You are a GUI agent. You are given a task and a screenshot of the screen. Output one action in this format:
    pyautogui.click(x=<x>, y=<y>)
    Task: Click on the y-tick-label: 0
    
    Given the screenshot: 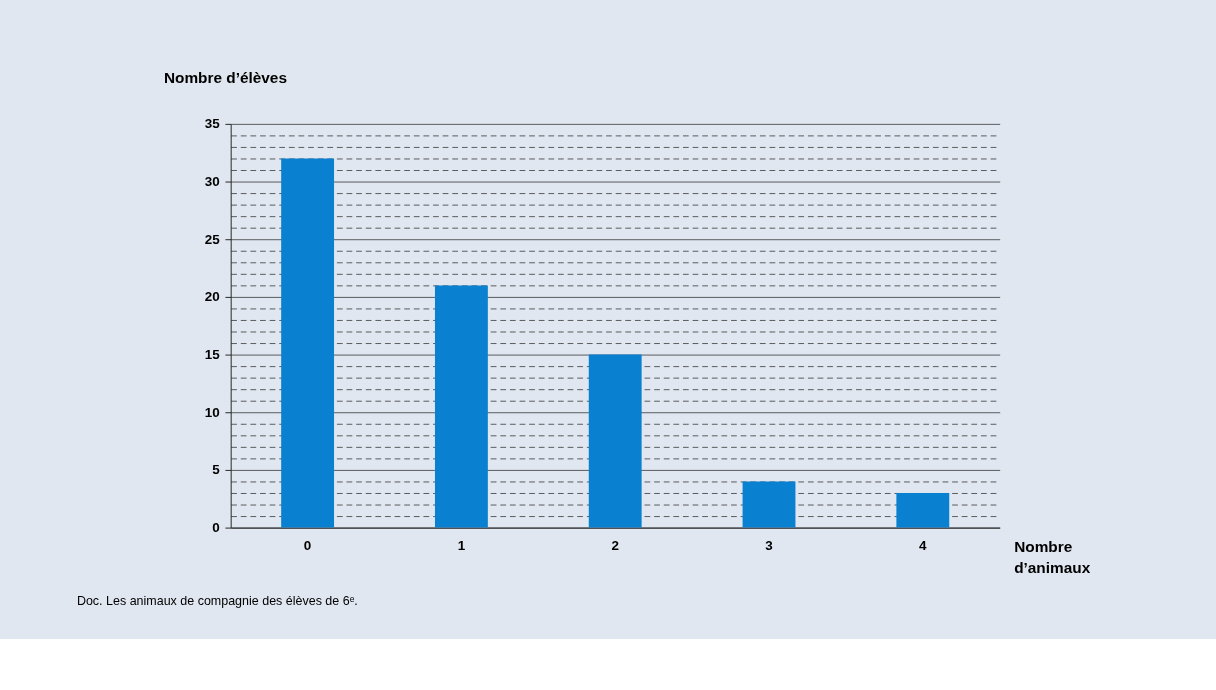 What is the action you would take?
    pyautogui.click(x=216, y=527)
    